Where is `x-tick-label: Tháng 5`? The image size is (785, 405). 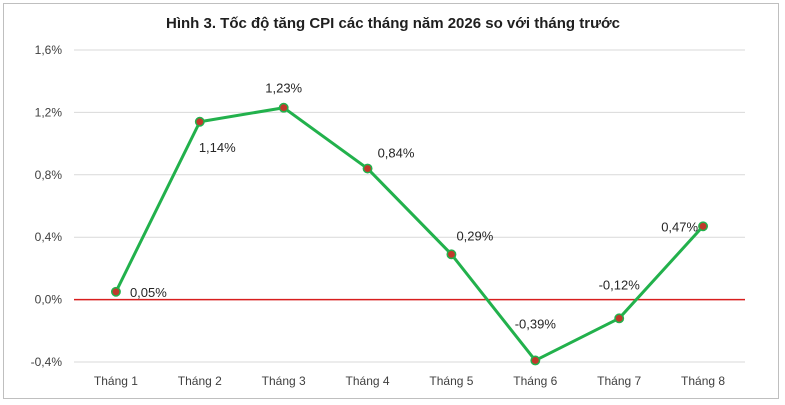 x-tick-label: Tháng 5 is located at coordinates (451, 381).